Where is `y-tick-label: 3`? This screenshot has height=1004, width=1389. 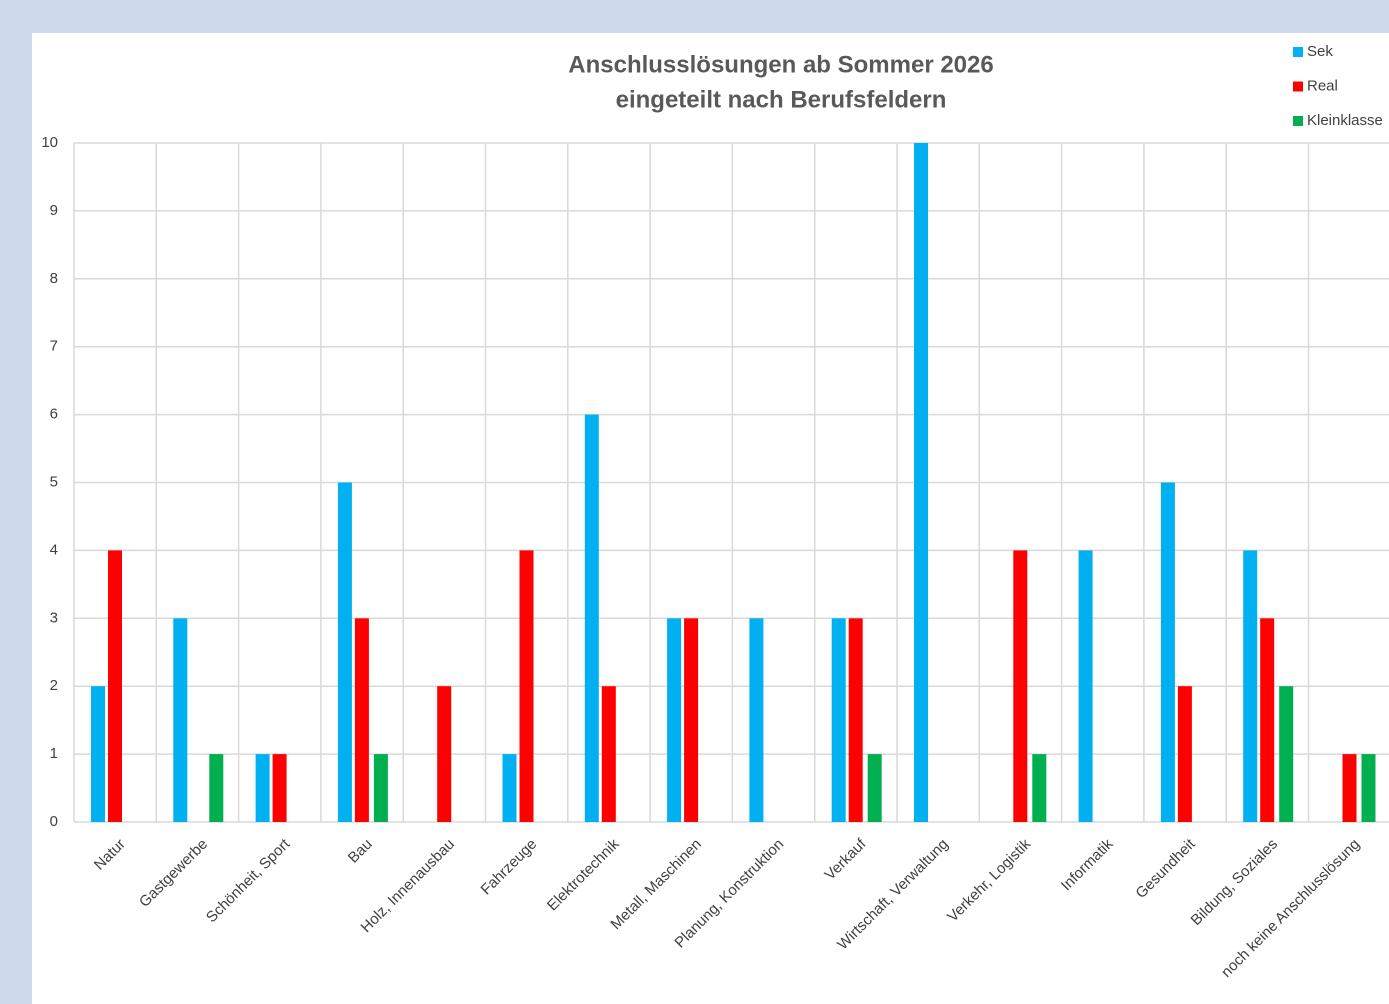 y-tick-label: 3 is located at coordinates (54, 617).